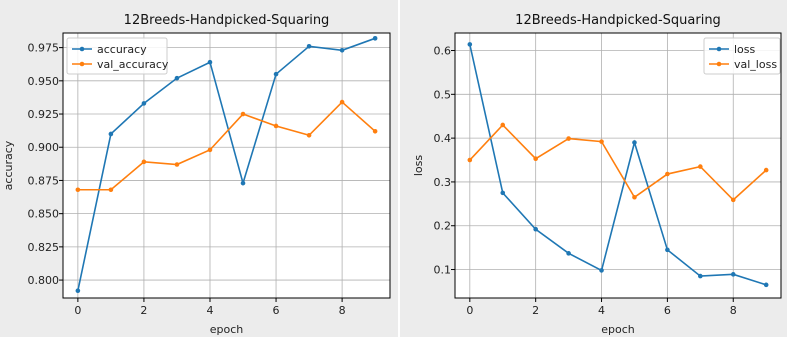 Image resolution: width=787 pixels, height=341 pixels. I want to click on accuracy-ytick-label: 0.825, so click(44, 247).